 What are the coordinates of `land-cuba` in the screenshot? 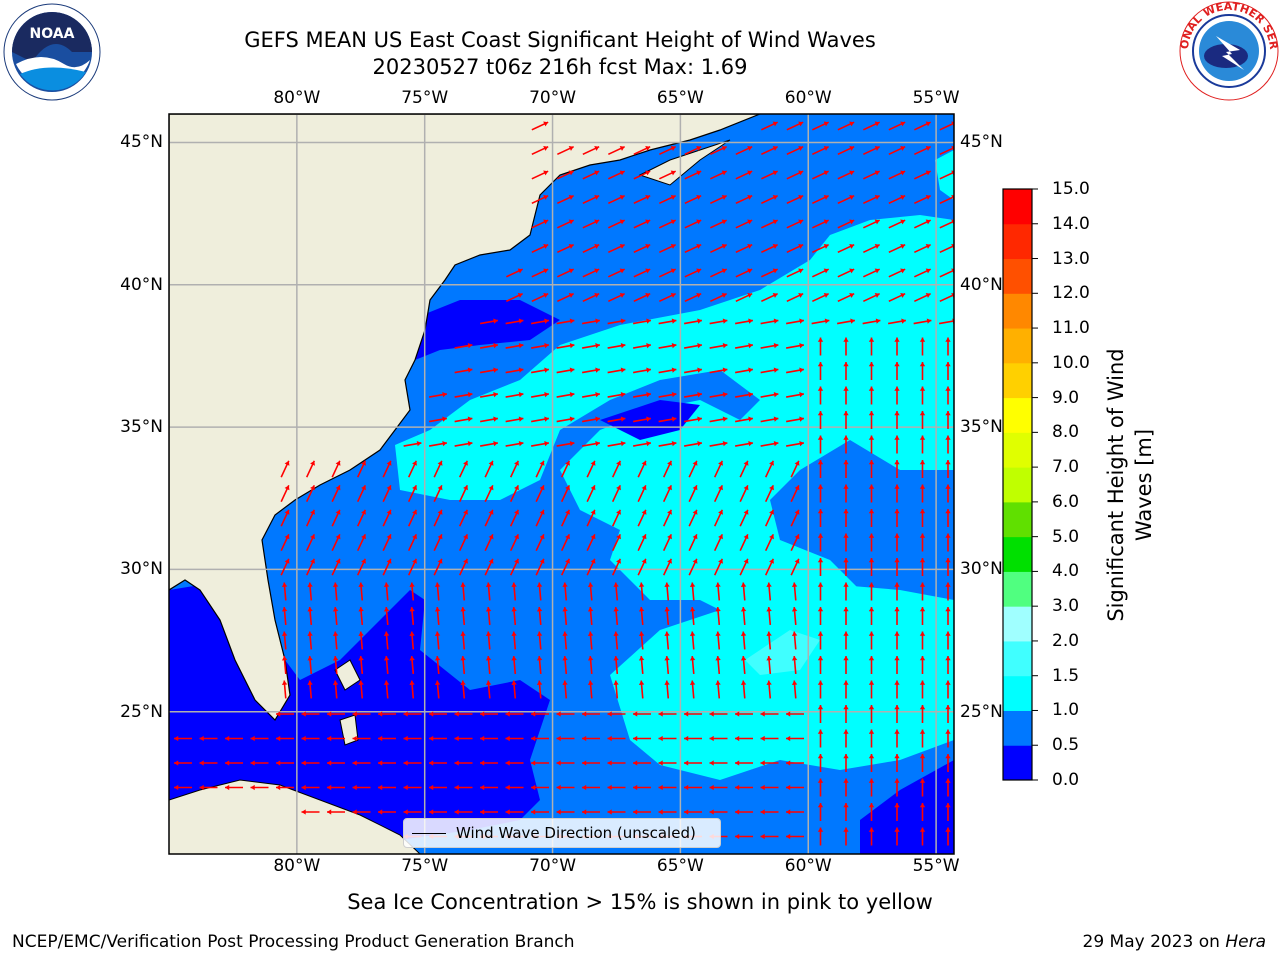 It's located at (295, 816).